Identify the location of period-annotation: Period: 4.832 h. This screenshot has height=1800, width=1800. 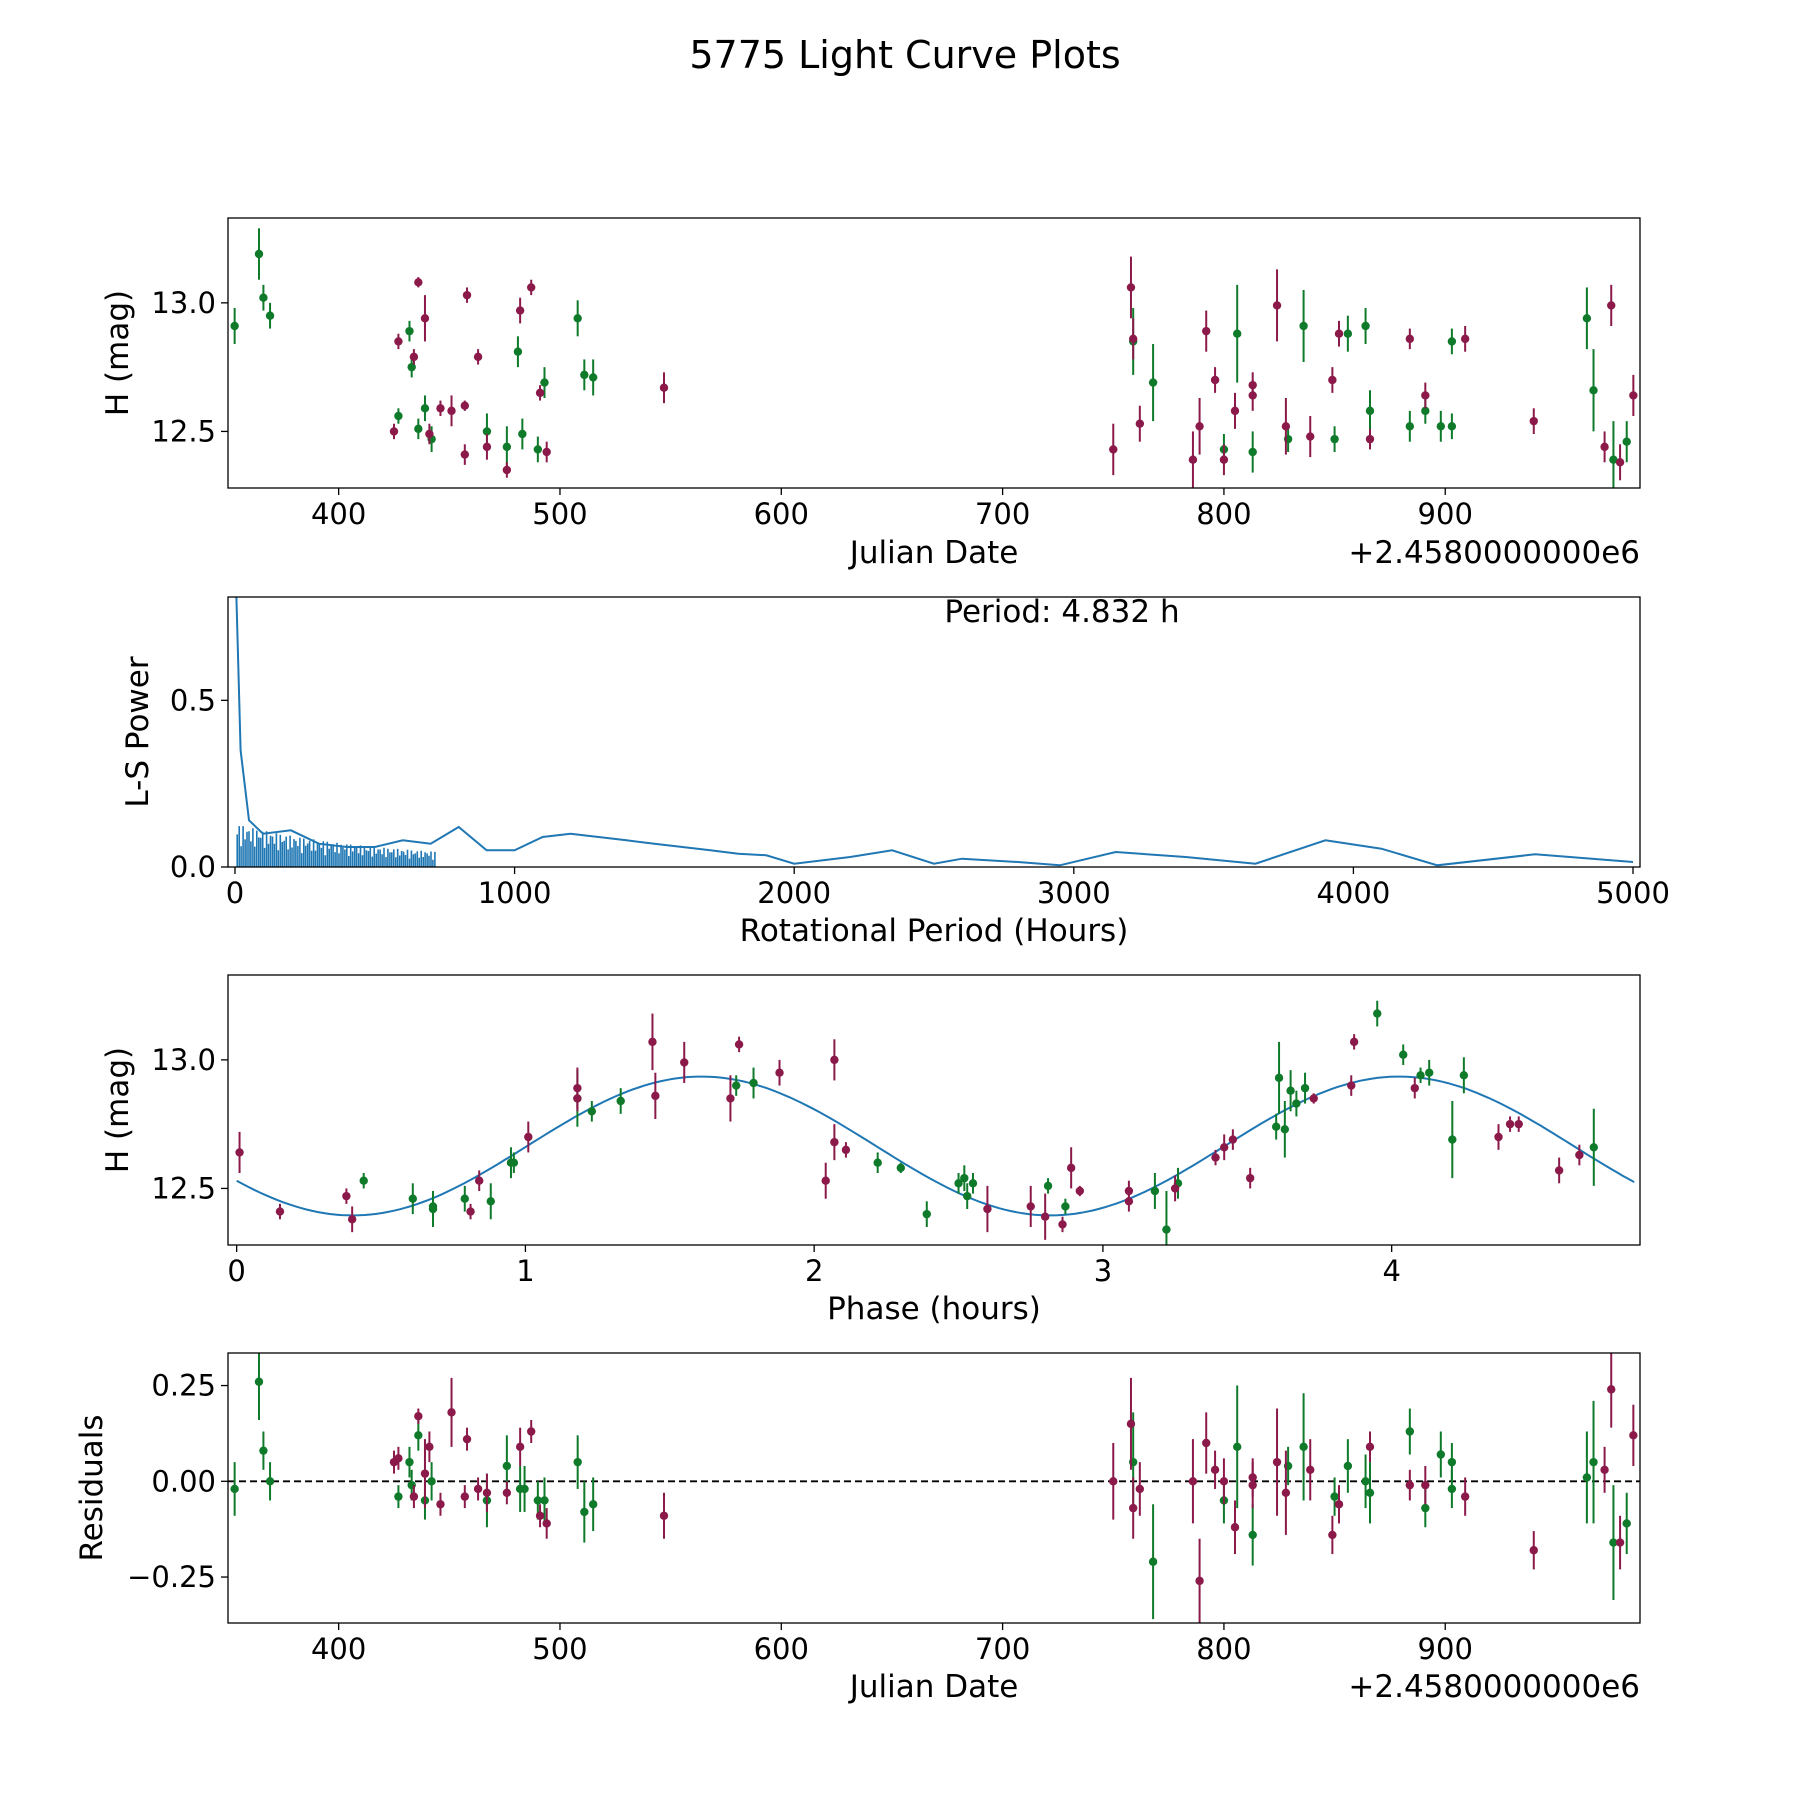
(1061, 612).